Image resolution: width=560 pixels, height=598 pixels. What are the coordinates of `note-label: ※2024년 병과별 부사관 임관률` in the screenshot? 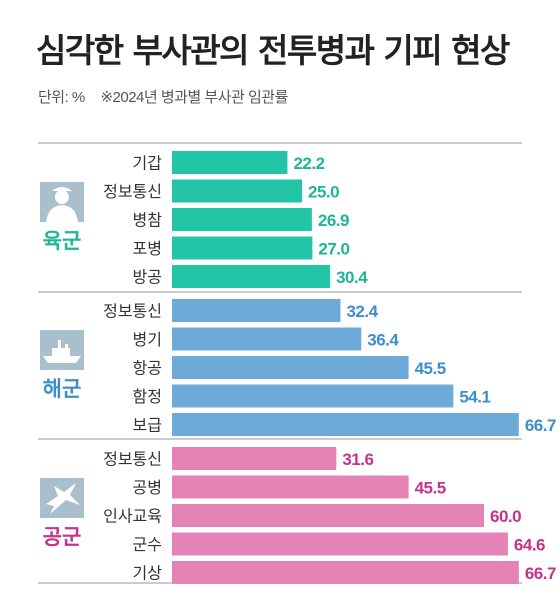 It's located at (194, 97).